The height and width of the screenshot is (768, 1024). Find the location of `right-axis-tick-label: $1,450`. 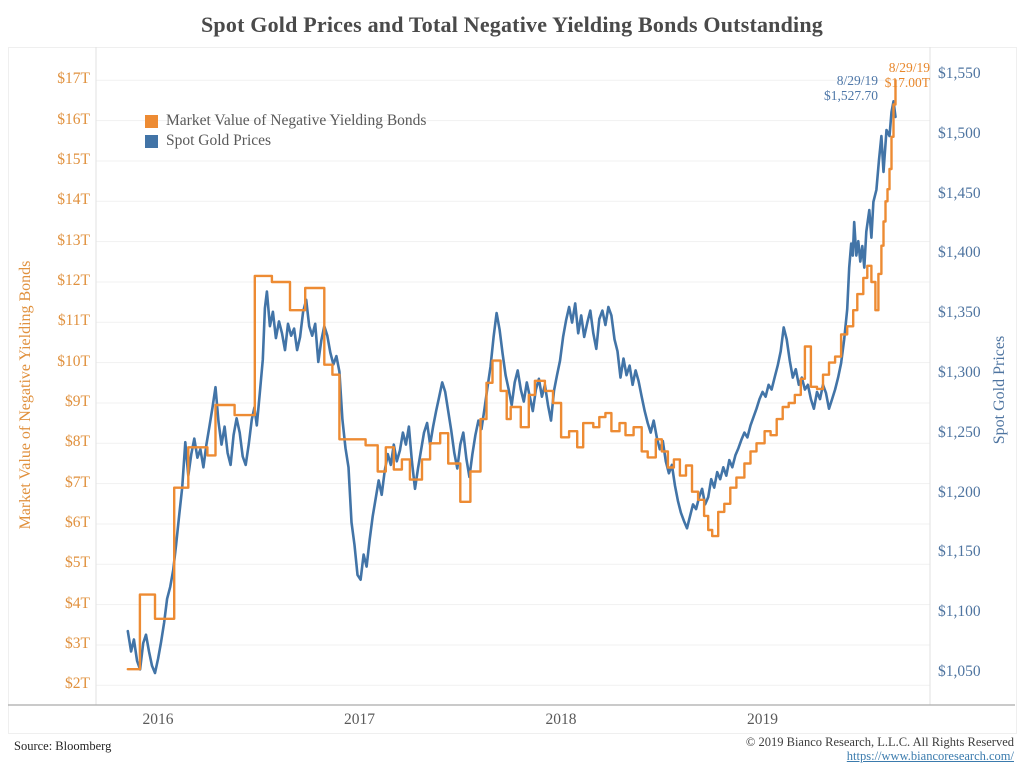

right-axis-tick-label: $1,450 is located at coordinates (959, 193).